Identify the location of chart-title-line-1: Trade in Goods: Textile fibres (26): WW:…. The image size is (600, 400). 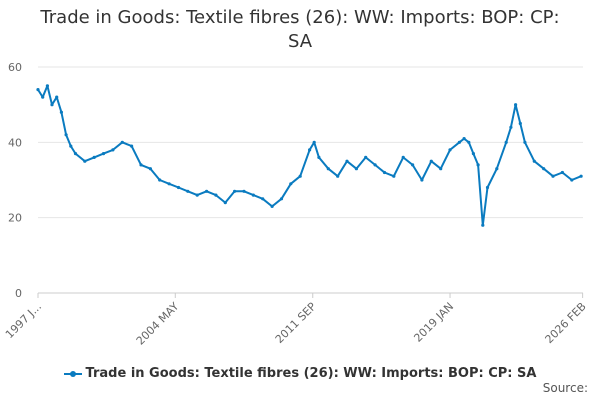
(300, 17).